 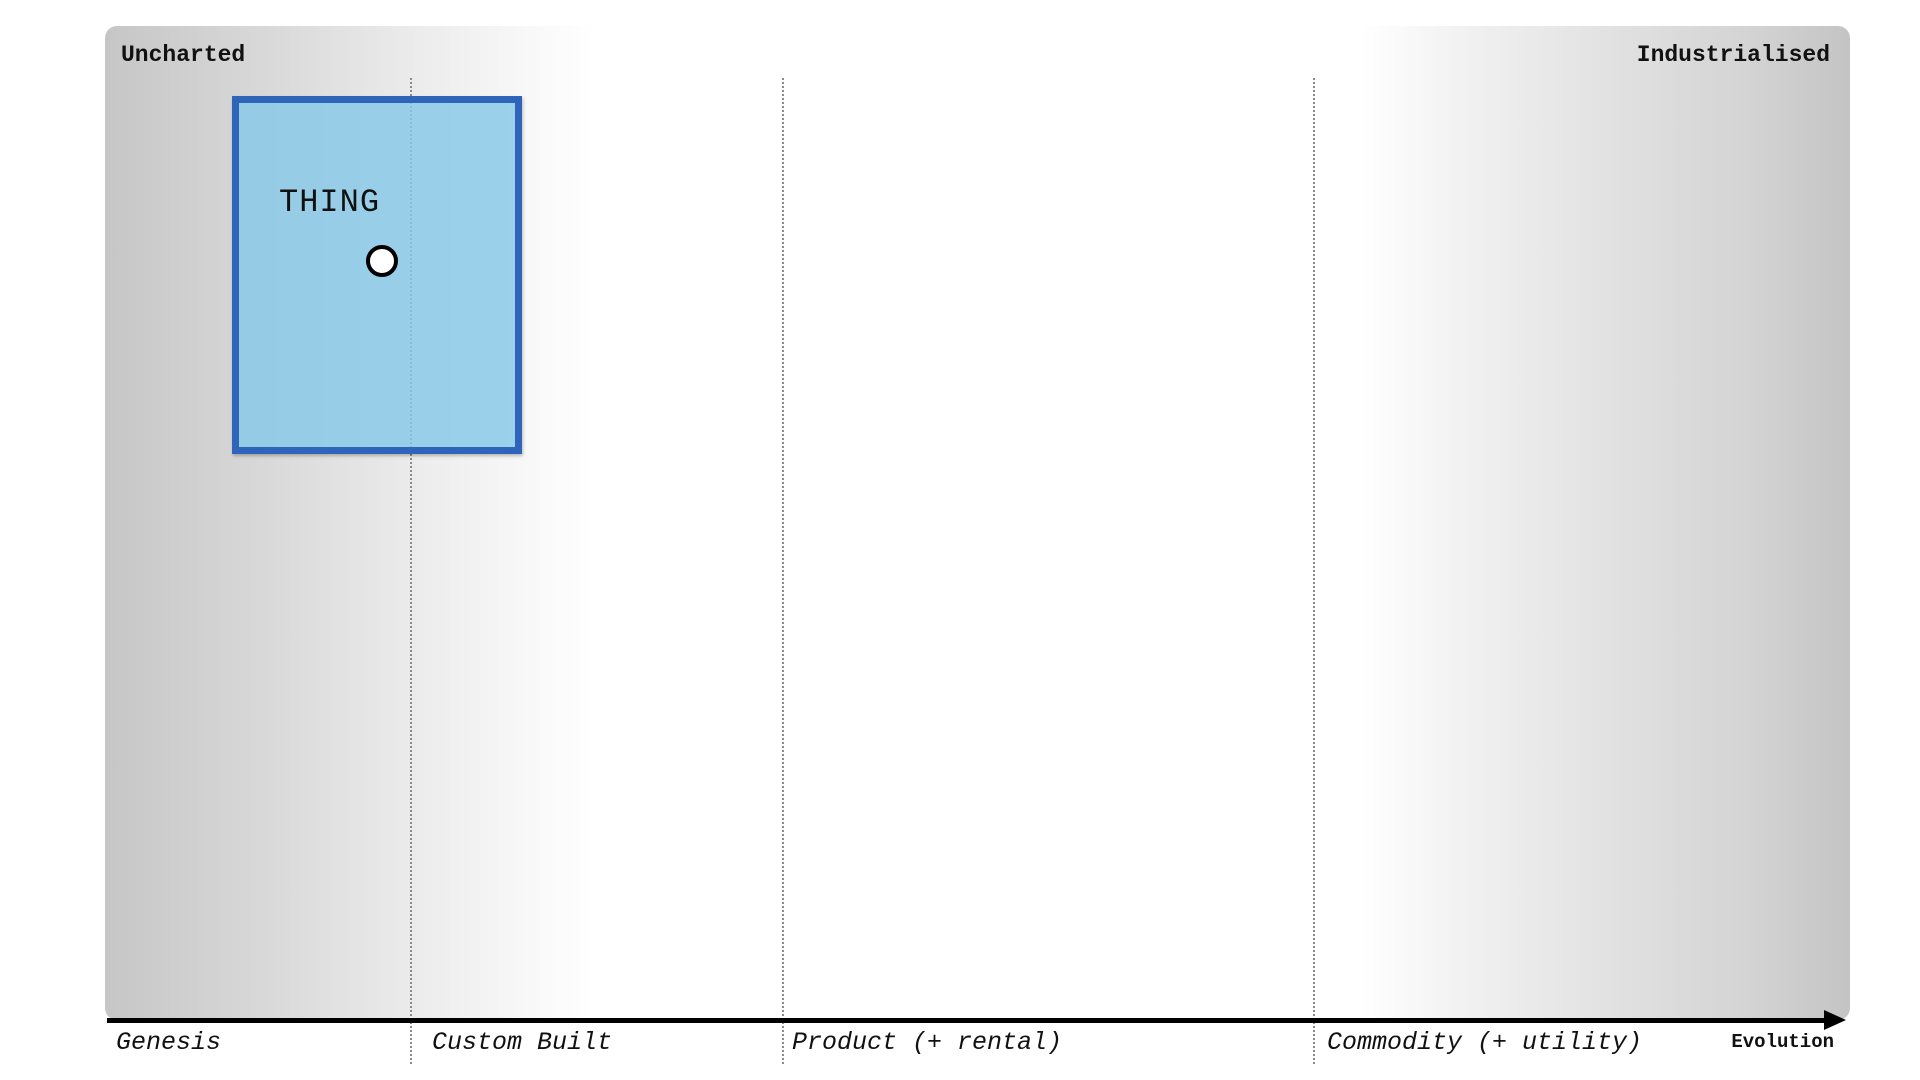 What do you see at coordinates (1314, 571) in the screenshot?
I see `stage-divider-commodity` at bounding box center [1314, 571].